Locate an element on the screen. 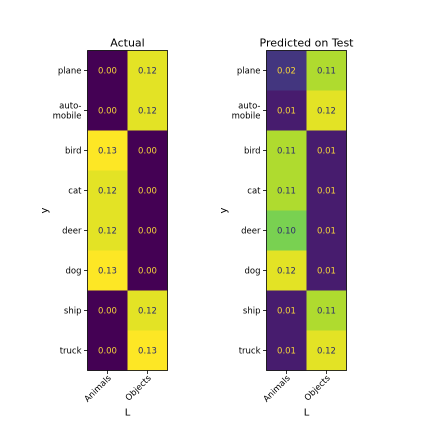 This screenshot has height=423, width=423. cell-value-label: 0.02 is located at coordinates (286, 72).